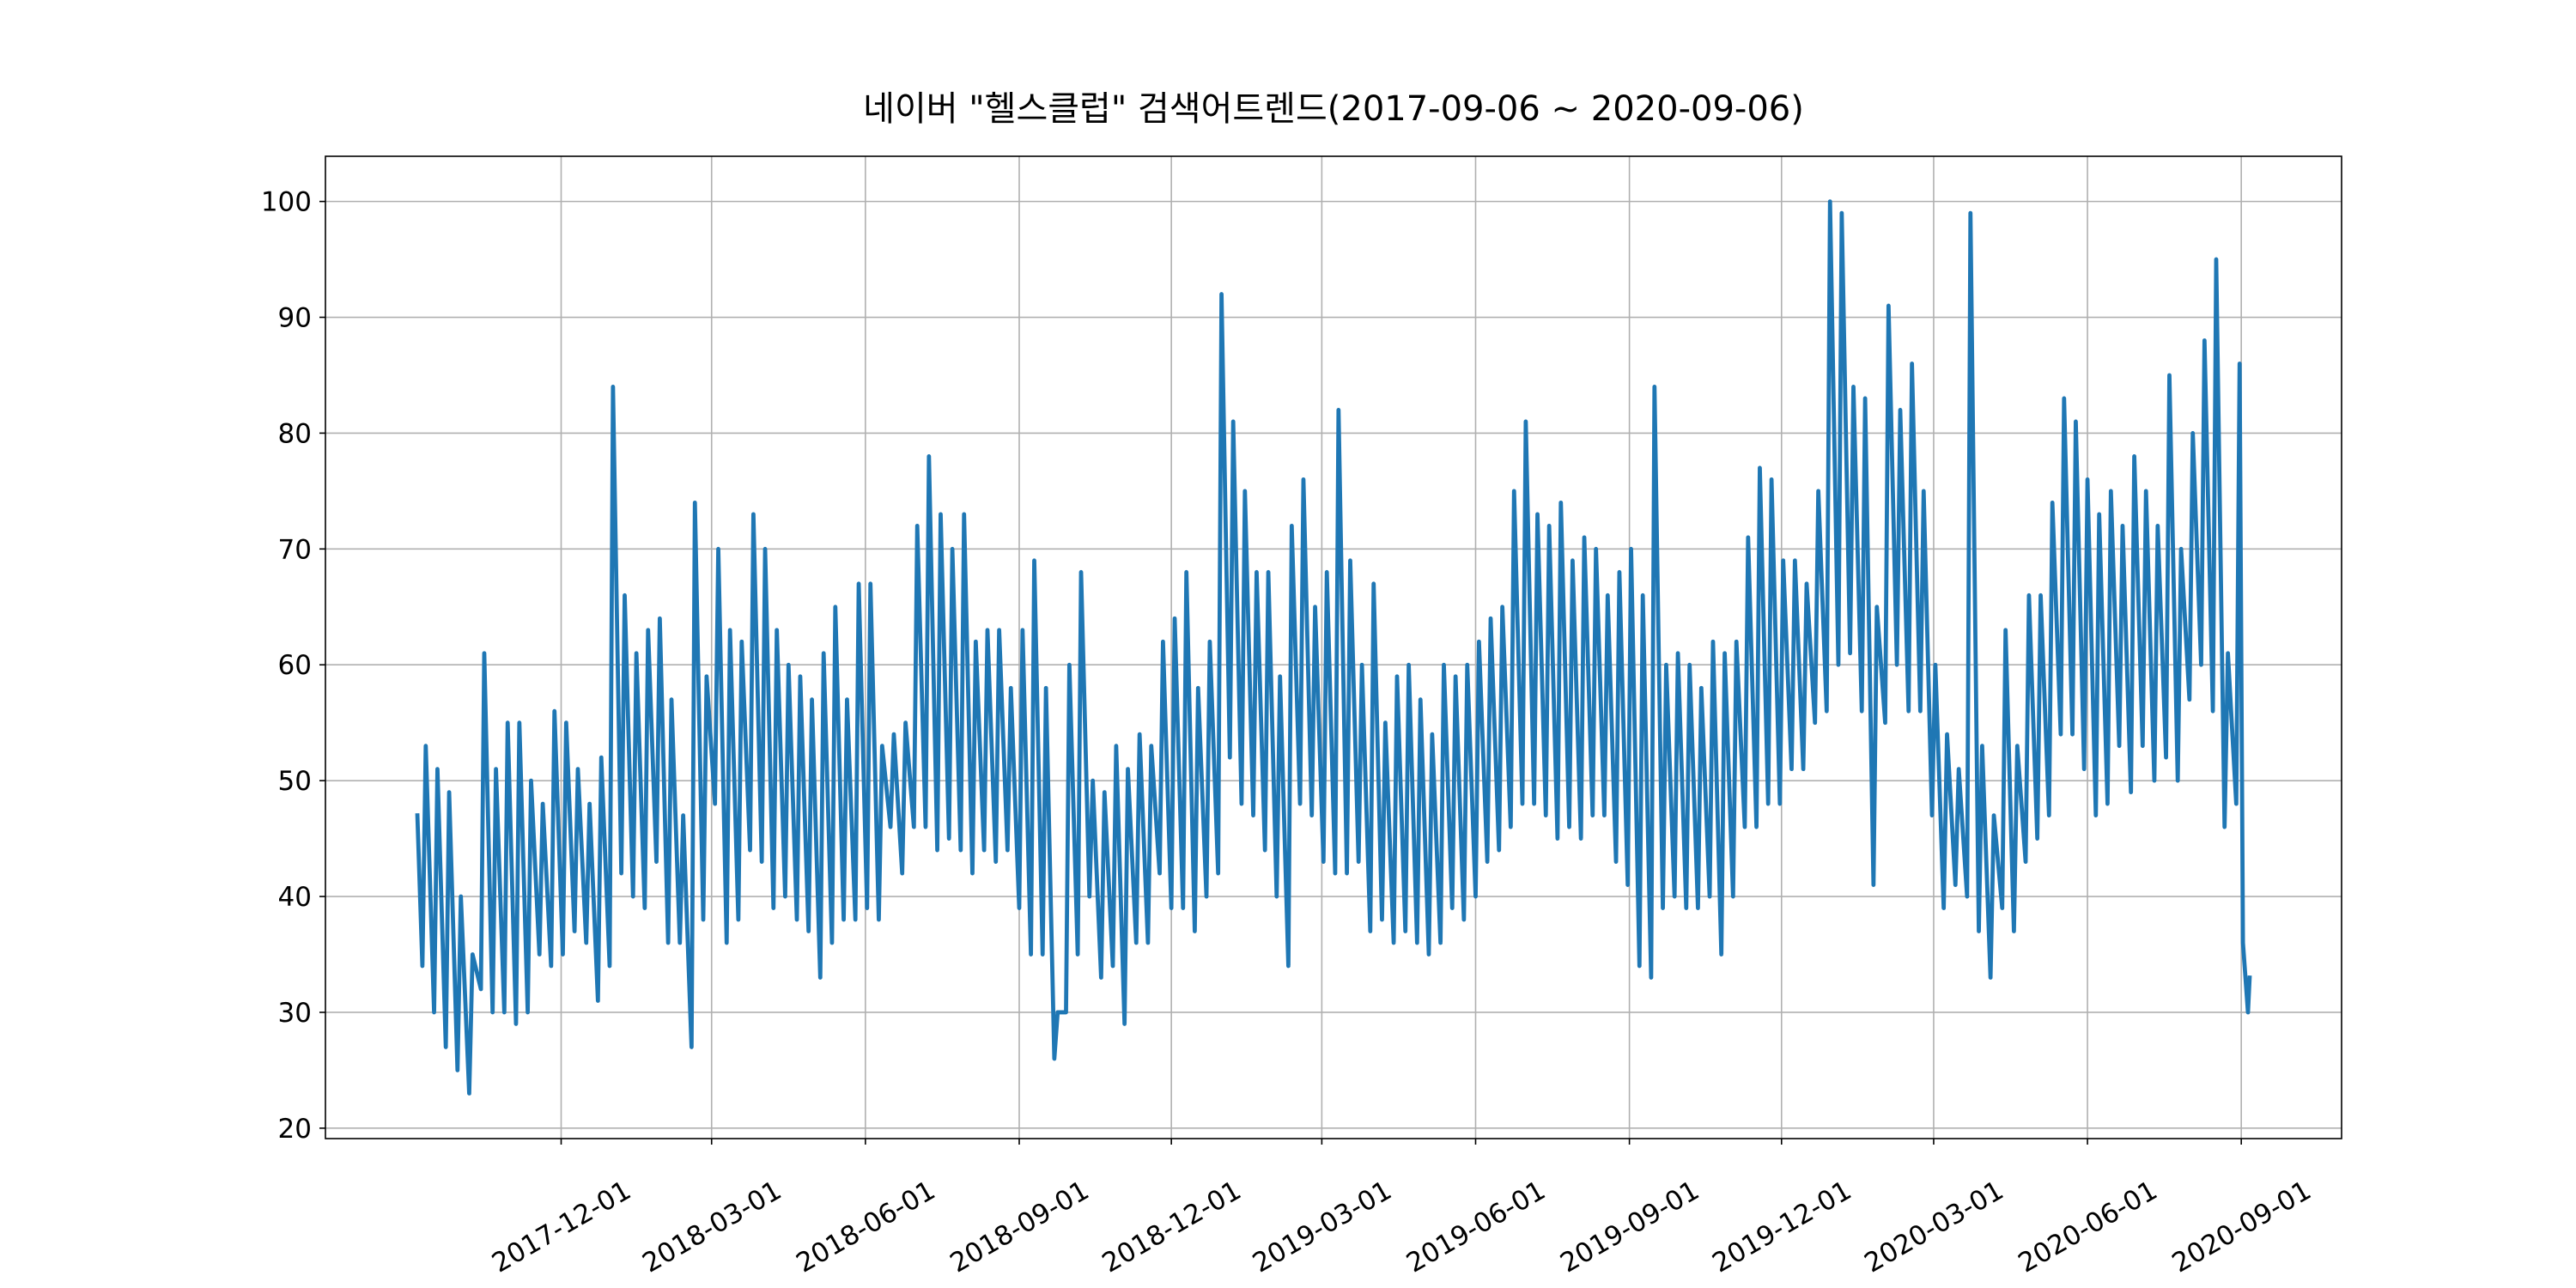 This screenshot has height=1288, width=2576. What do you see at coordinates (295, 781) in the screenshot?
I see `y-tick-label: 50` at bounding box center [295, 781].